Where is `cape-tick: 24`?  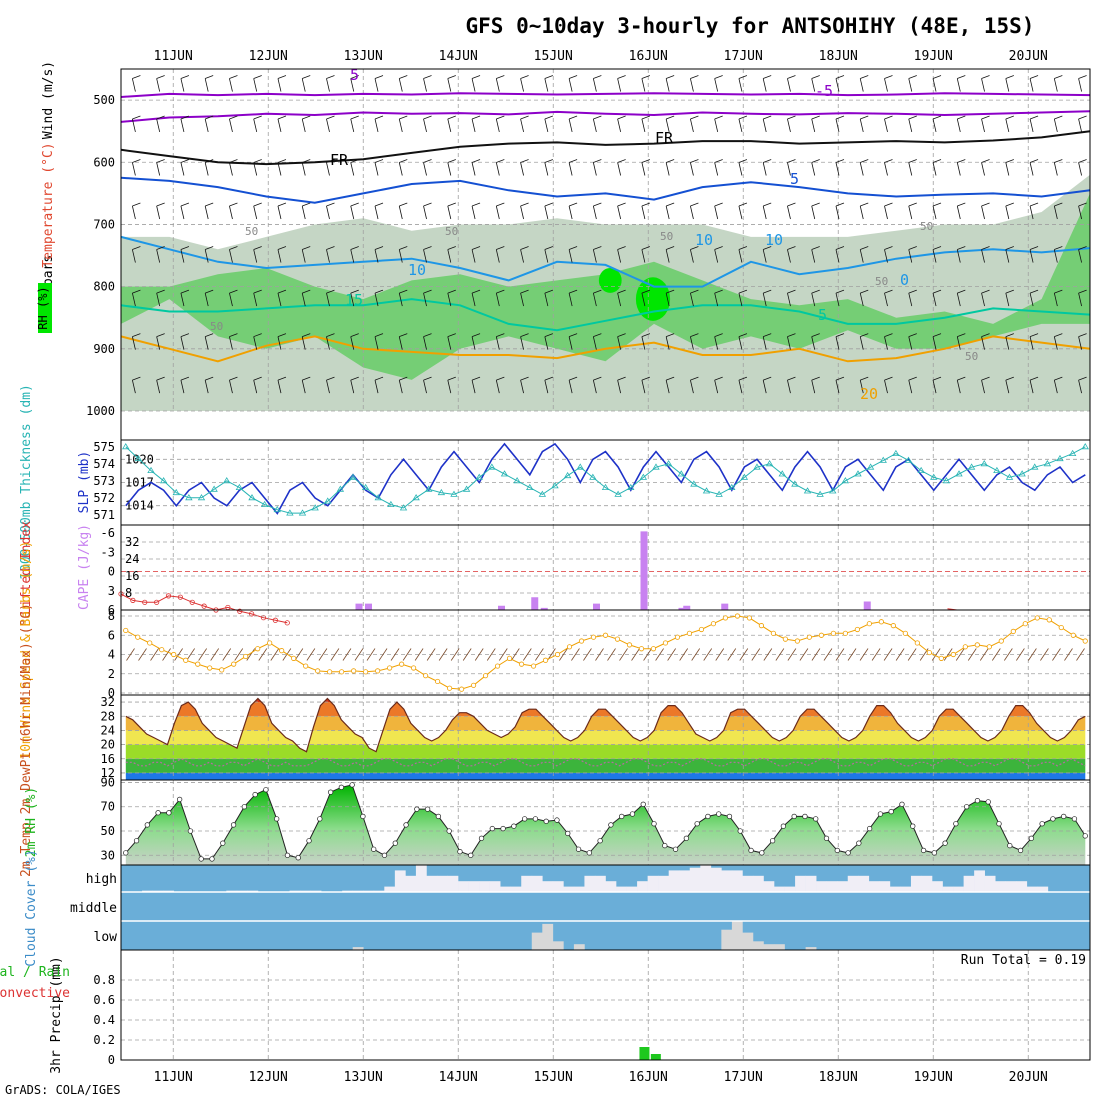 cape-tick: 24 is located at coordinates (132, 559).